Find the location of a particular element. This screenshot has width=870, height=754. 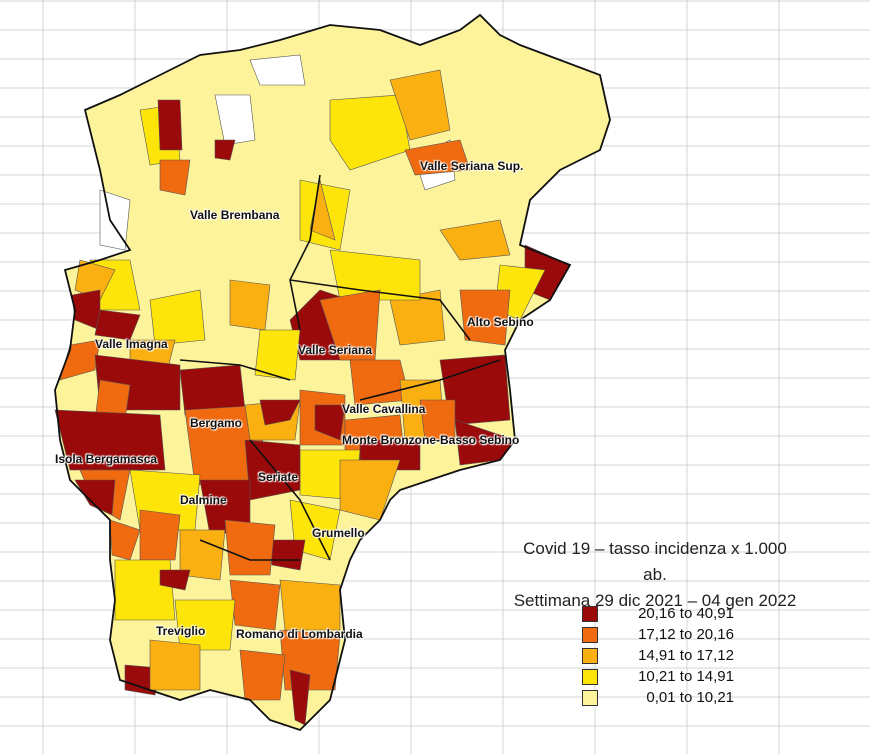

legend-label: 0,01 to 10,21 is located at coordinates (690, 697).